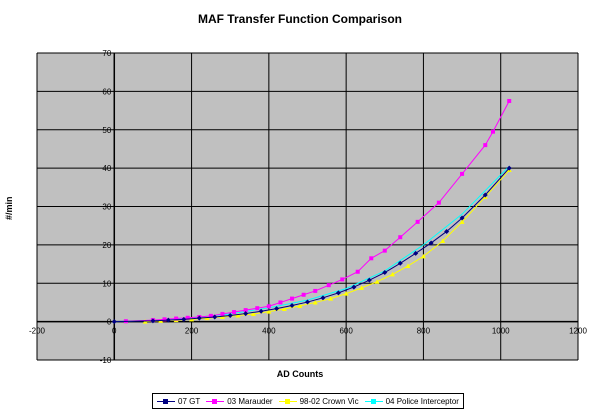 This screenshot has height=412, width=600. What do you see at coordinates (106, 130) in the screenshot?
I see `svg-text: 50` at bounding box center [106, 130].